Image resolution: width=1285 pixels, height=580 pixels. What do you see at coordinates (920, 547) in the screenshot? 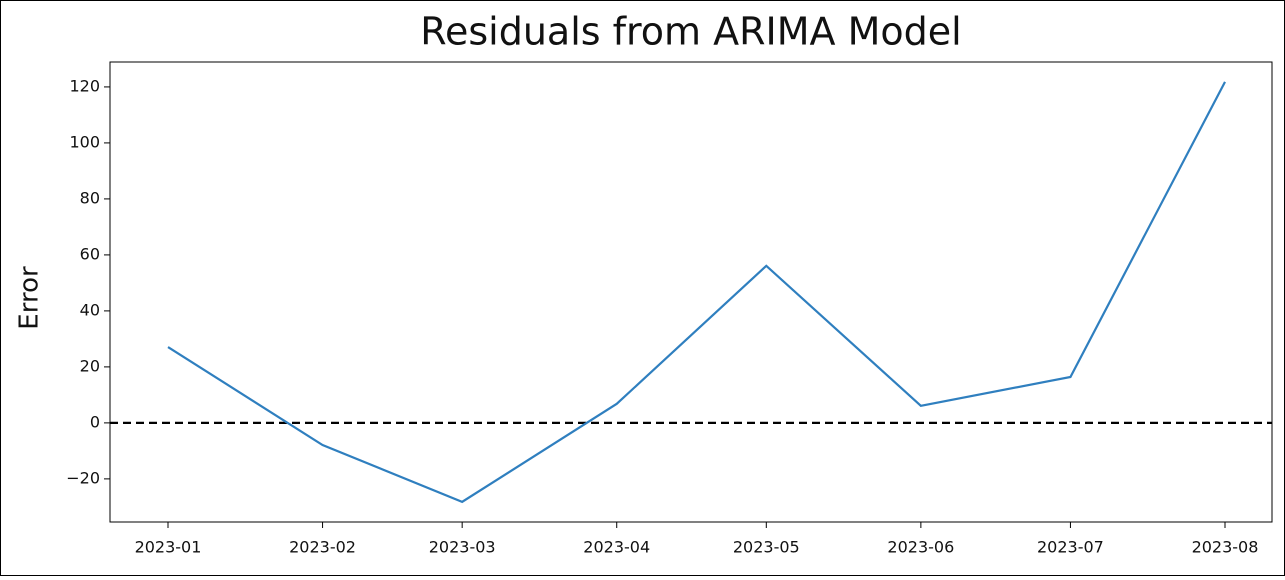
I see `x-tick-label: 2023-06` at bounding box center [920, 547].